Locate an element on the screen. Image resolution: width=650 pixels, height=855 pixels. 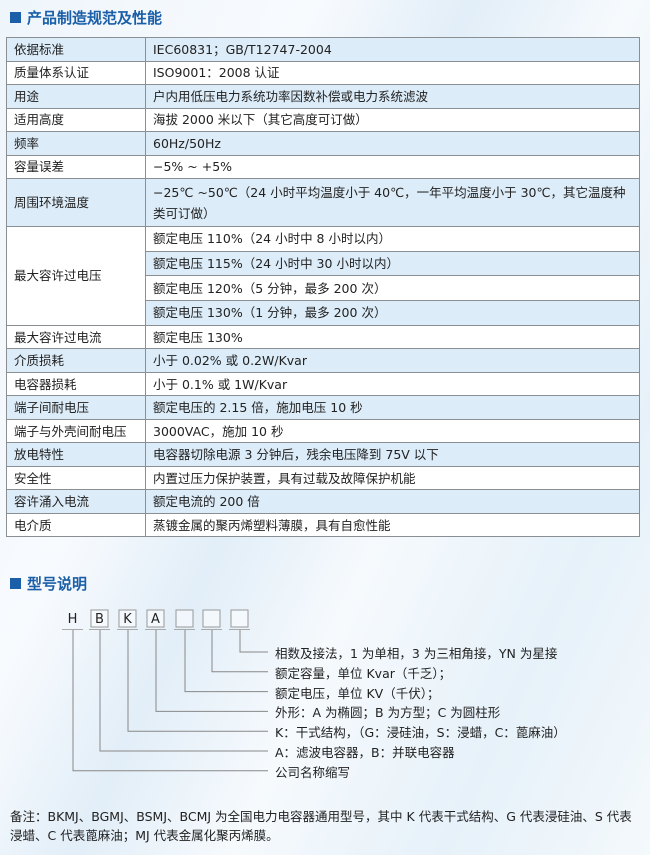
table-row: 适用高度 海拔 2000 米以下（其它高度可订做） is located at coordinates (323, 119).